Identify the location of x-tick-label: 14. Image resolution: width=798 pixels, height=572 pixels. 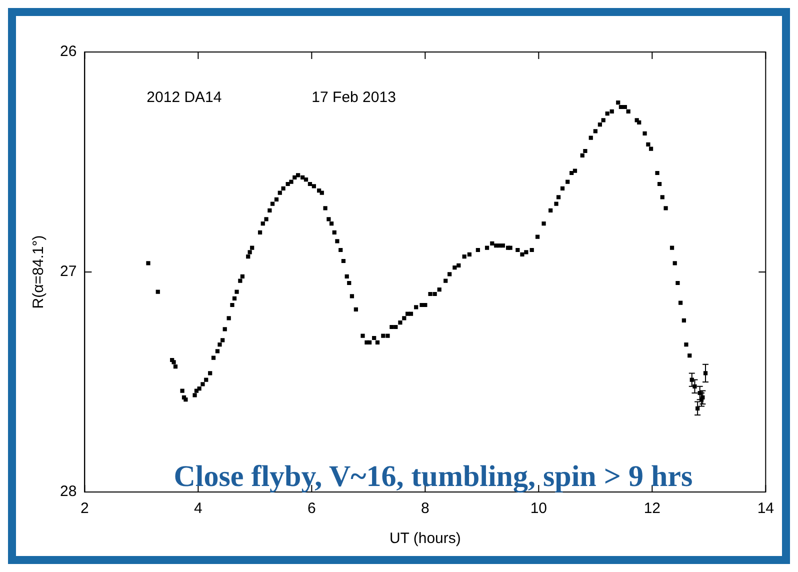
(765, 509).